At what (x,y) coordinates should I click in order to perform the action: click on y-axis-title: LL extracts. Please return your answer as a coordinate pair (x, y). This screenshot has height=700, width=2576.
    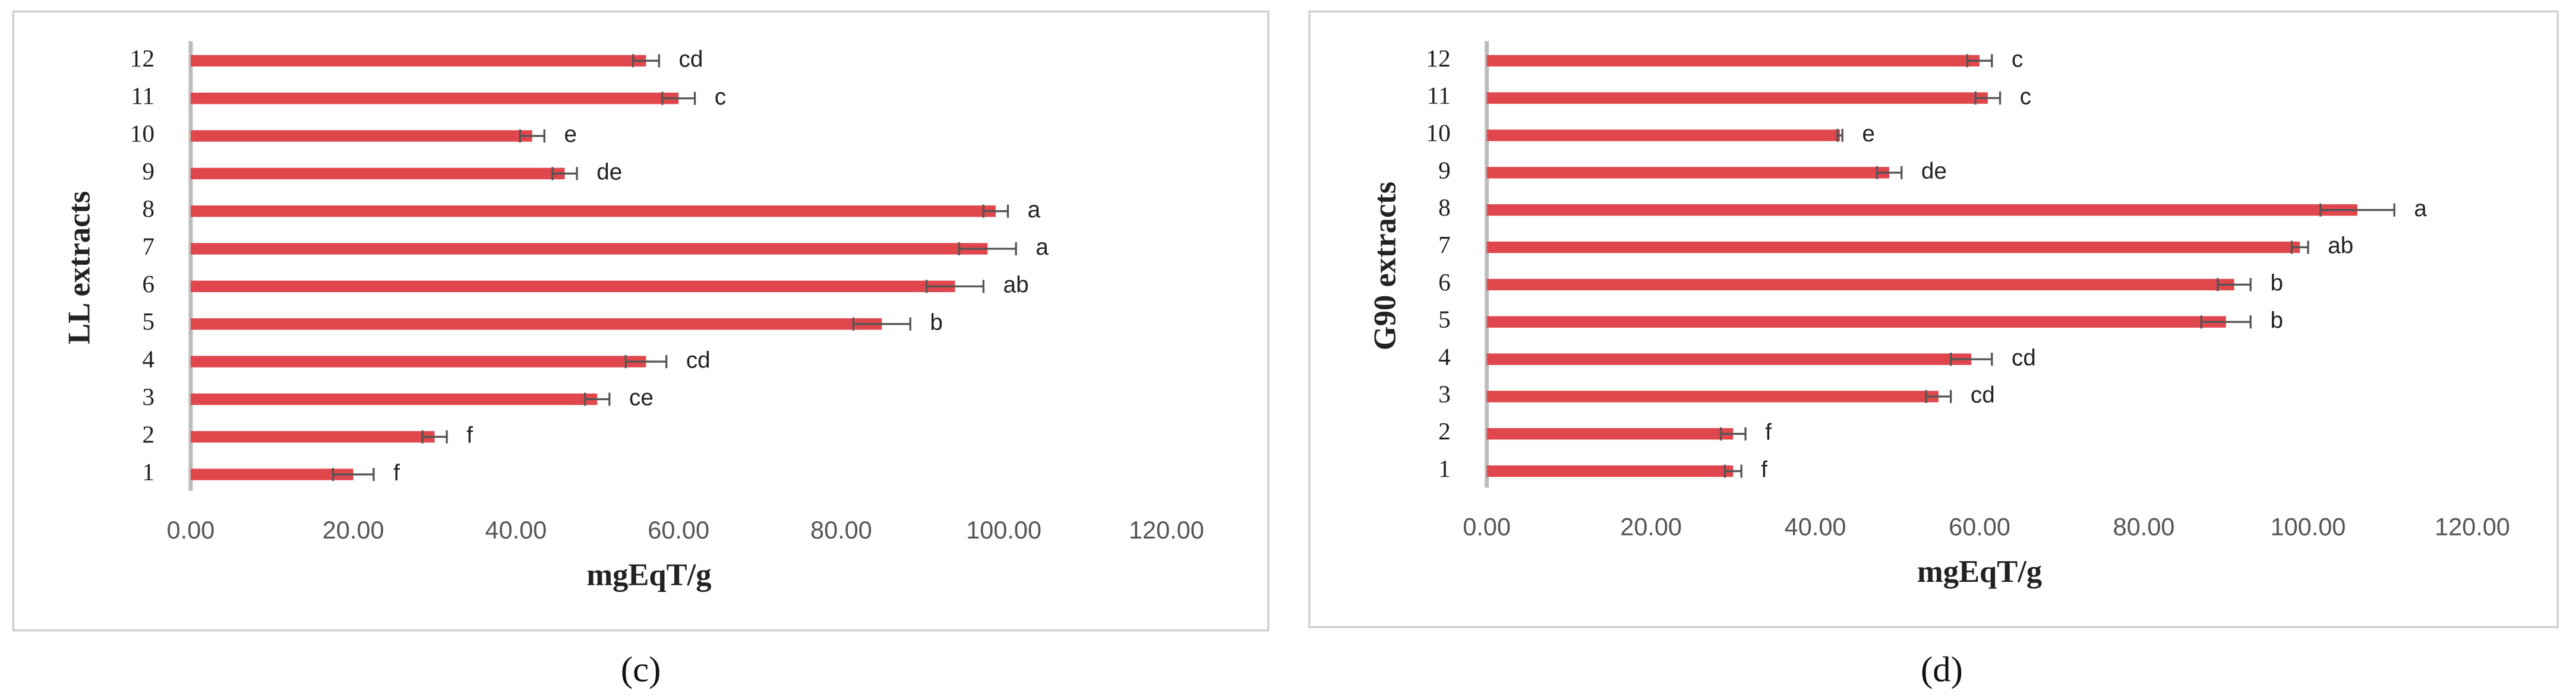
    Looking at the image, I should click on (79, 267).